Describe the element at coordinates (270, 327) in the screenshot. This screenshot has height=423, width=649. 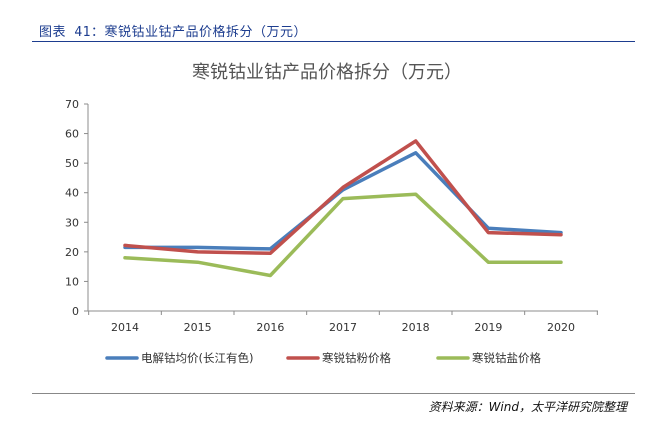
I see `x-tick-label: 2016` at that location.